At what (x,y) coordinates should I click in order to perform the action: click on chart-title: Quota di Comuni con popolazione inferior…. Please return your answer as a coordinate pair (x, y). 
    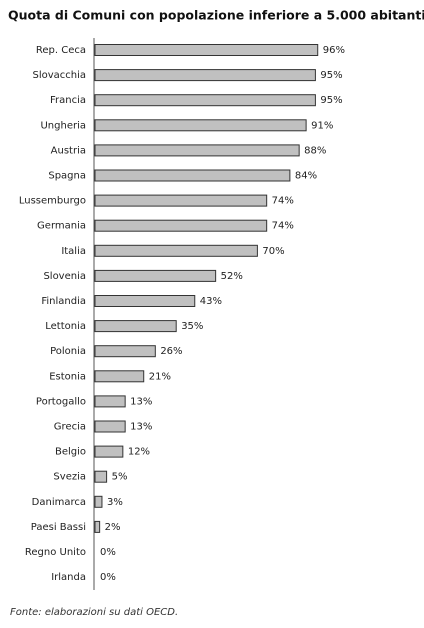
    Looking at the image, I should click on (216, 15).